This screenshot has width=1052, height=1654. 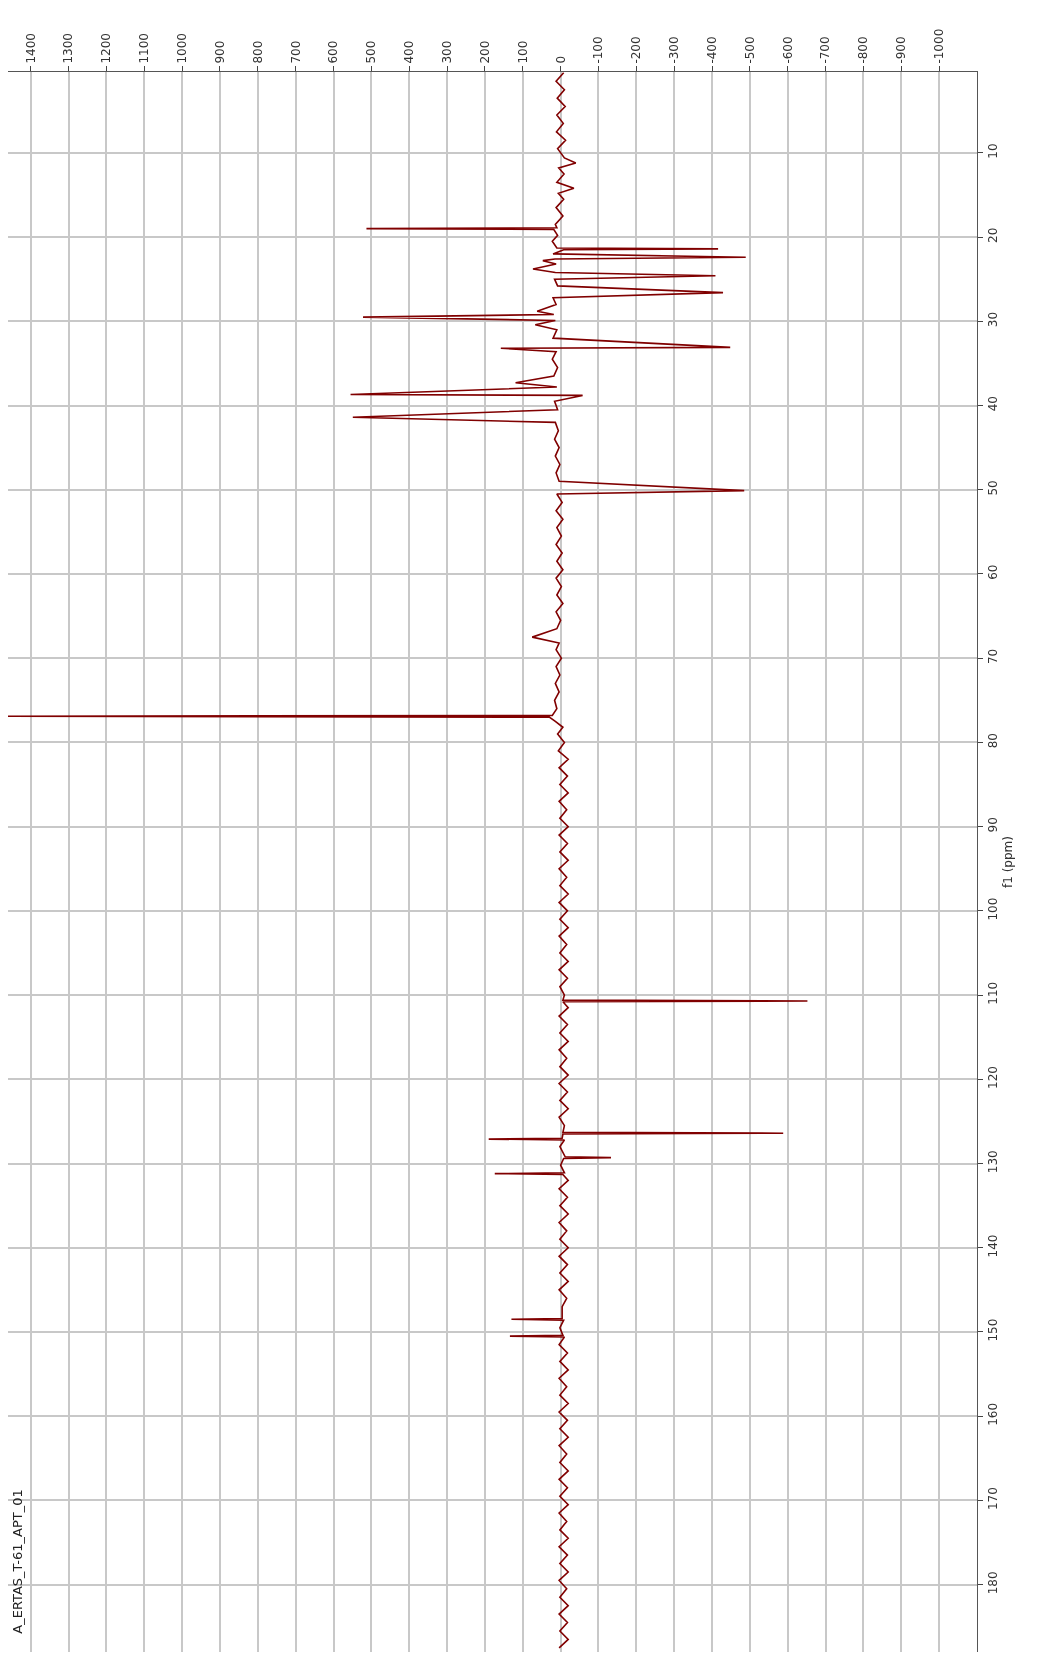 I want to click on x-tick-label: -700, so click(x=825, y=50).